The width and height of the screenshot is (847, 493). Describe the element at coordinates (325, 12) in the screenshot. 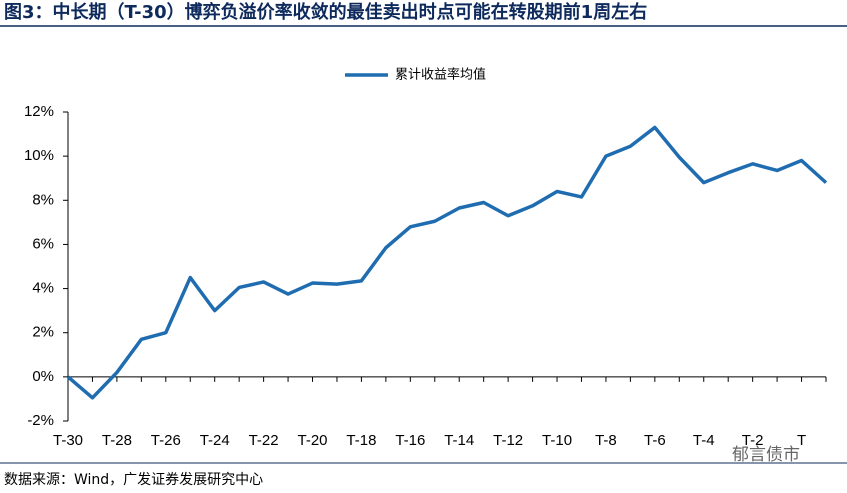

I see `chart-title: 图3：中长期（T-30）博弈负溢价率收敛的最佳卖出时点可能在转股期前1周左右` at that location.